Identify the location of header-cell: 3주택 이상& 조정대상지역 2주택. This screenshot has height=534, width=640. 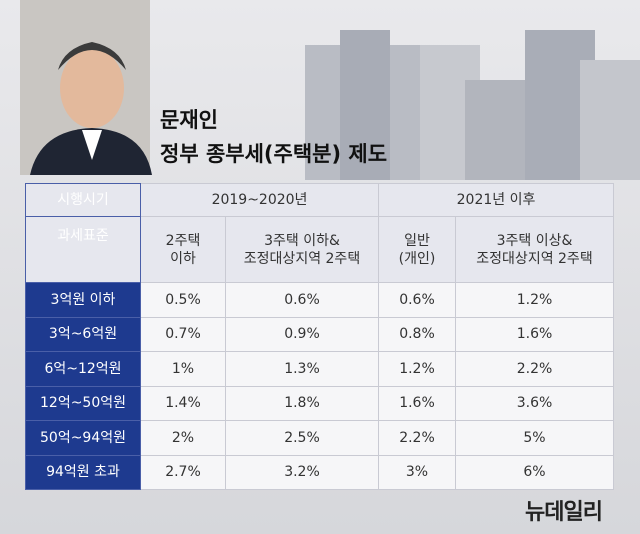
(534, 249).